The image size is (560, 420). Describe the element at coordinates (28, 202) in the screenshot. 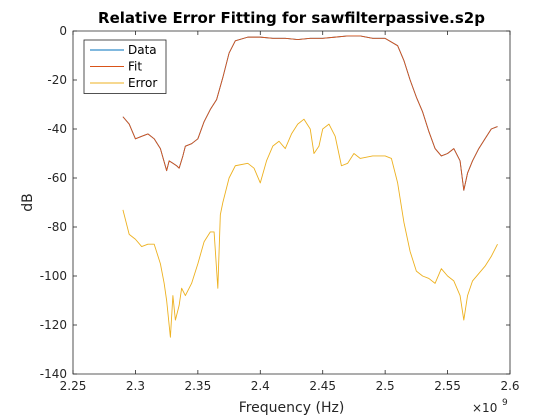

I see `y-axis-label: dB` at that location.